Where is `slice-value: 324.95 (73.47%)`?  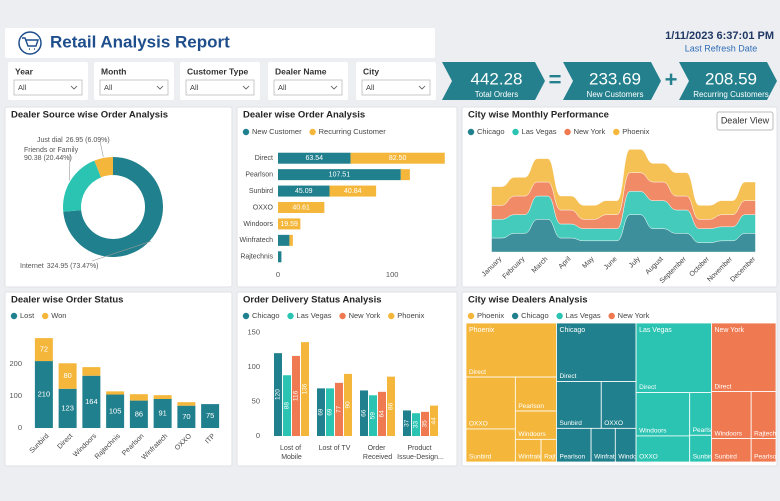 slice-value: 324.95 (73.47%) is located at coordinates (73, 266).